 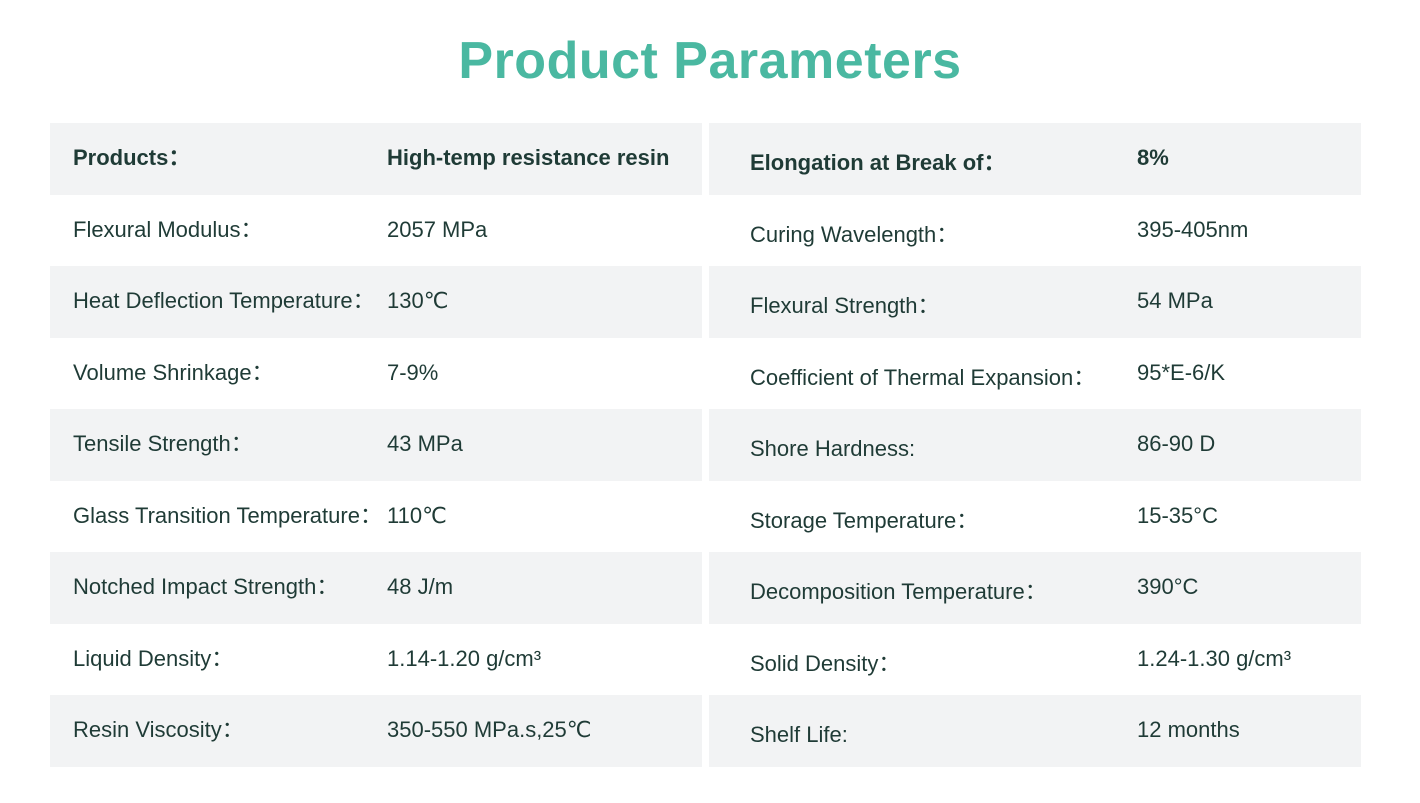 I want to click on parameter-label: Notched Impact Strength：, so click(x=206, y=586).